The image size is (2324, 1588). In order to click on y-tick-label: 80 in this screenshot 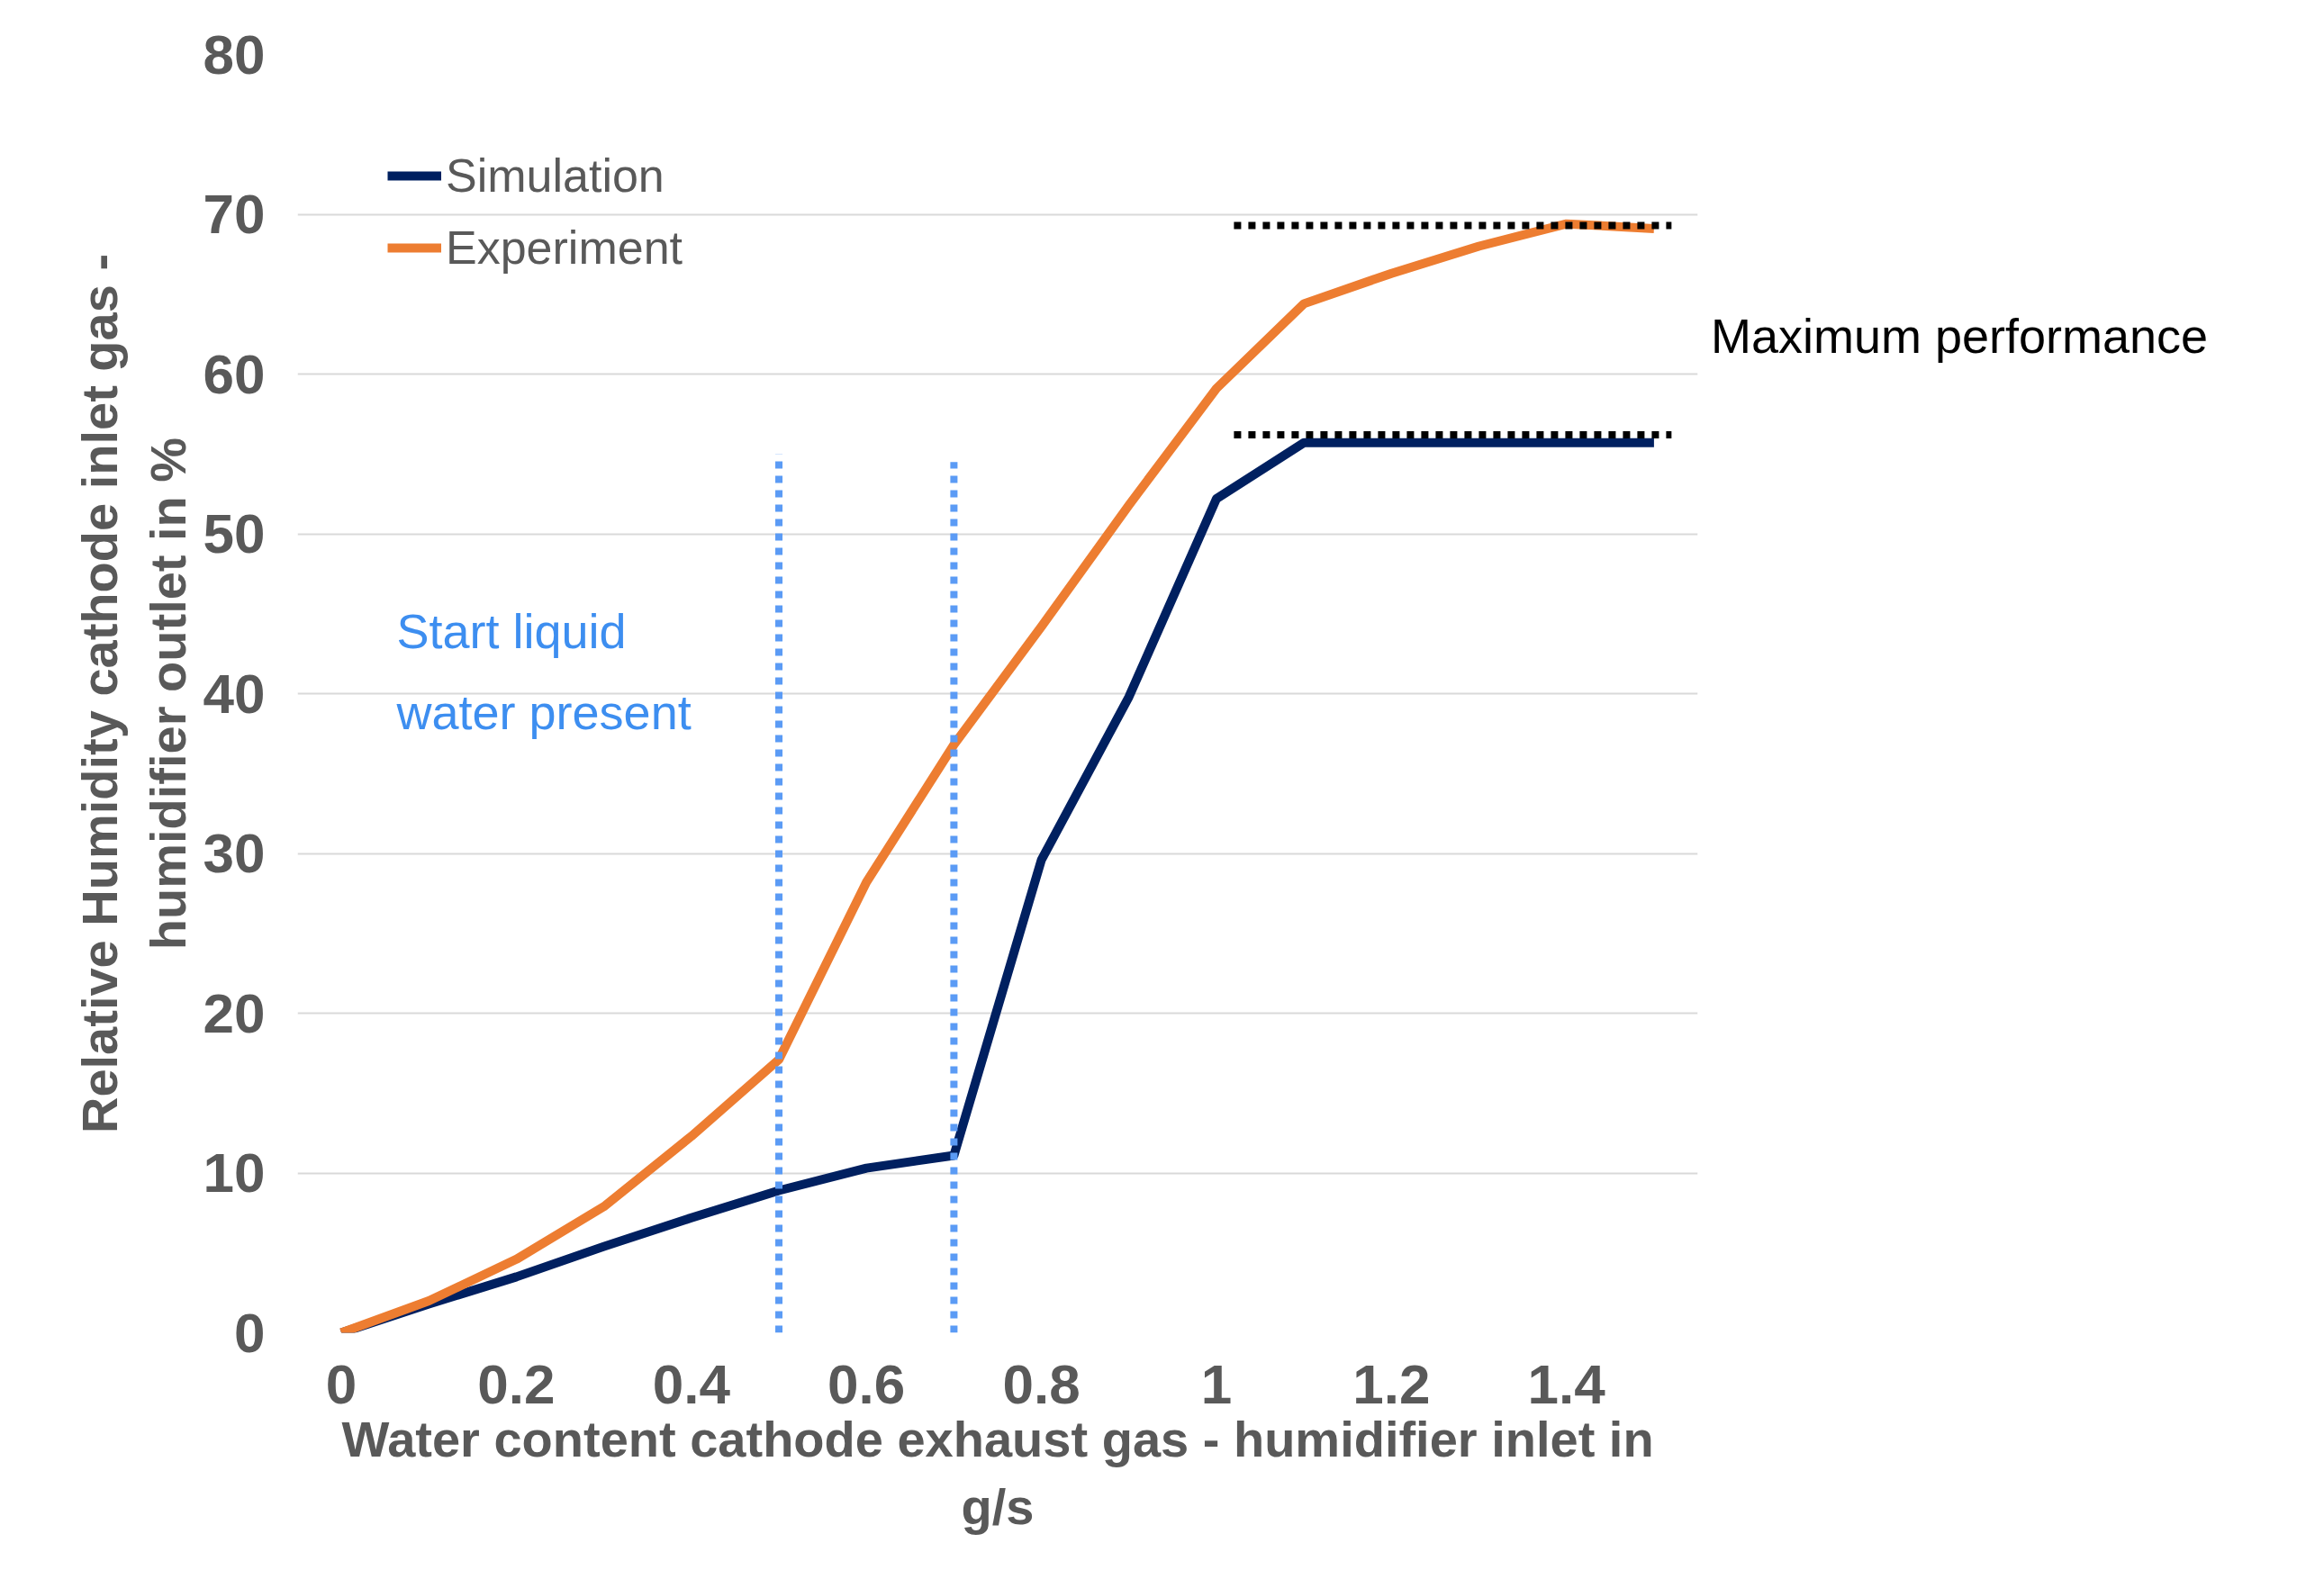, I will do `click(234, 54)`.